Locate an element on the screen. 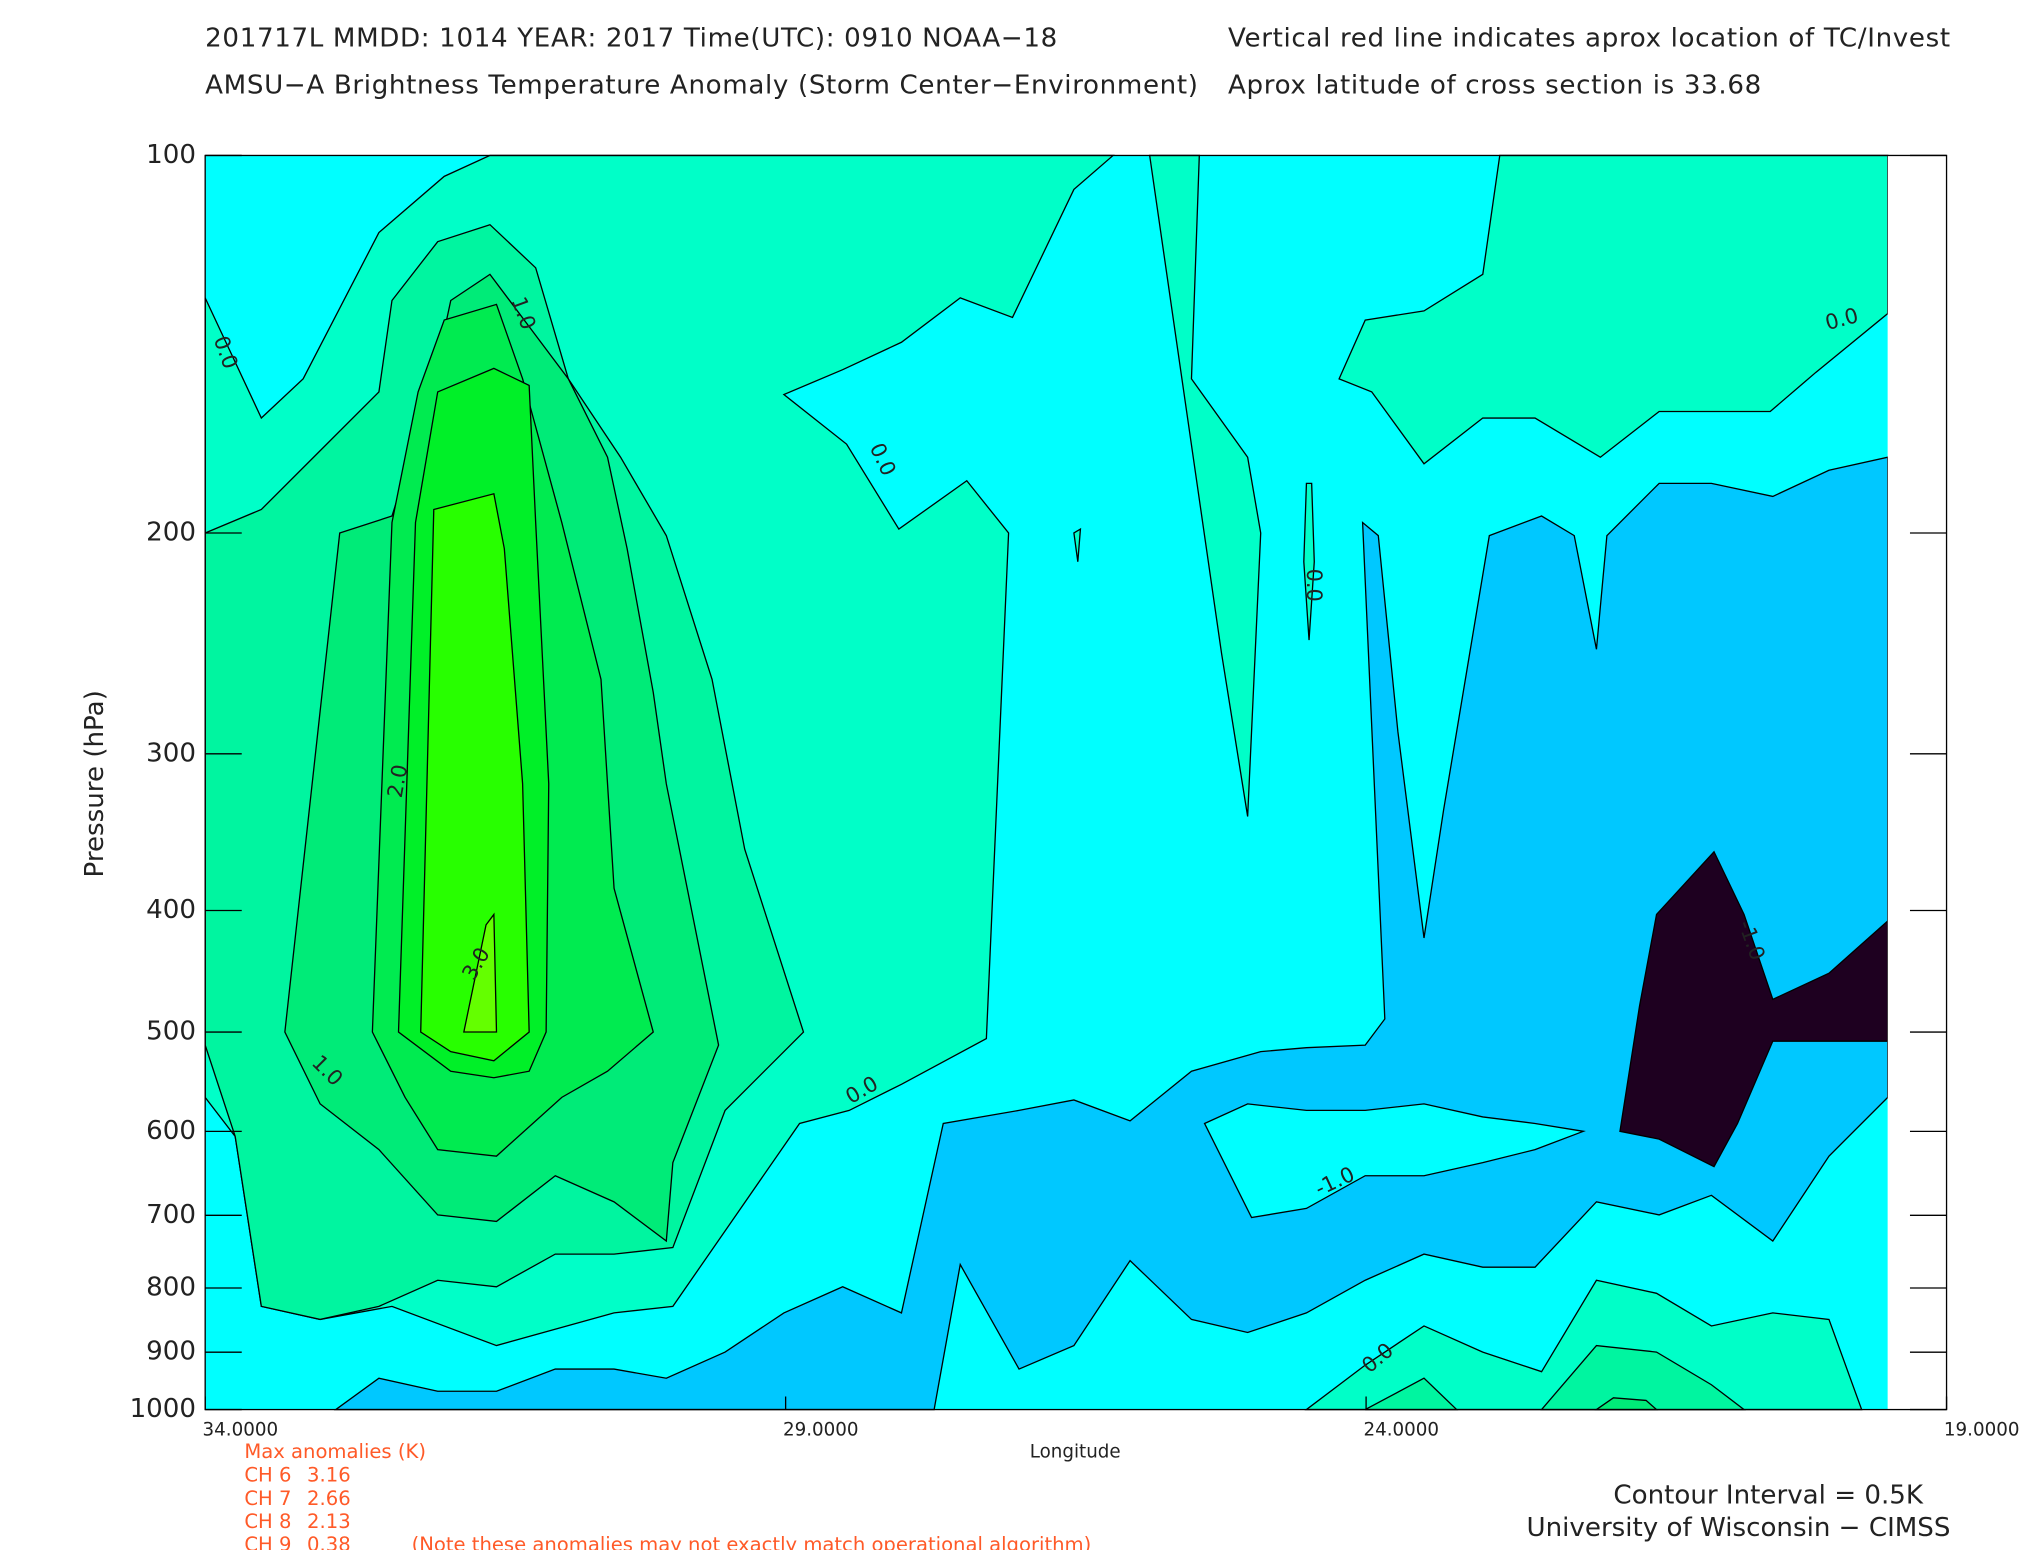 This screenshot has height=1550, width=2025. anomaly-channel: CH 6 is located at coordinates (267, 1475).